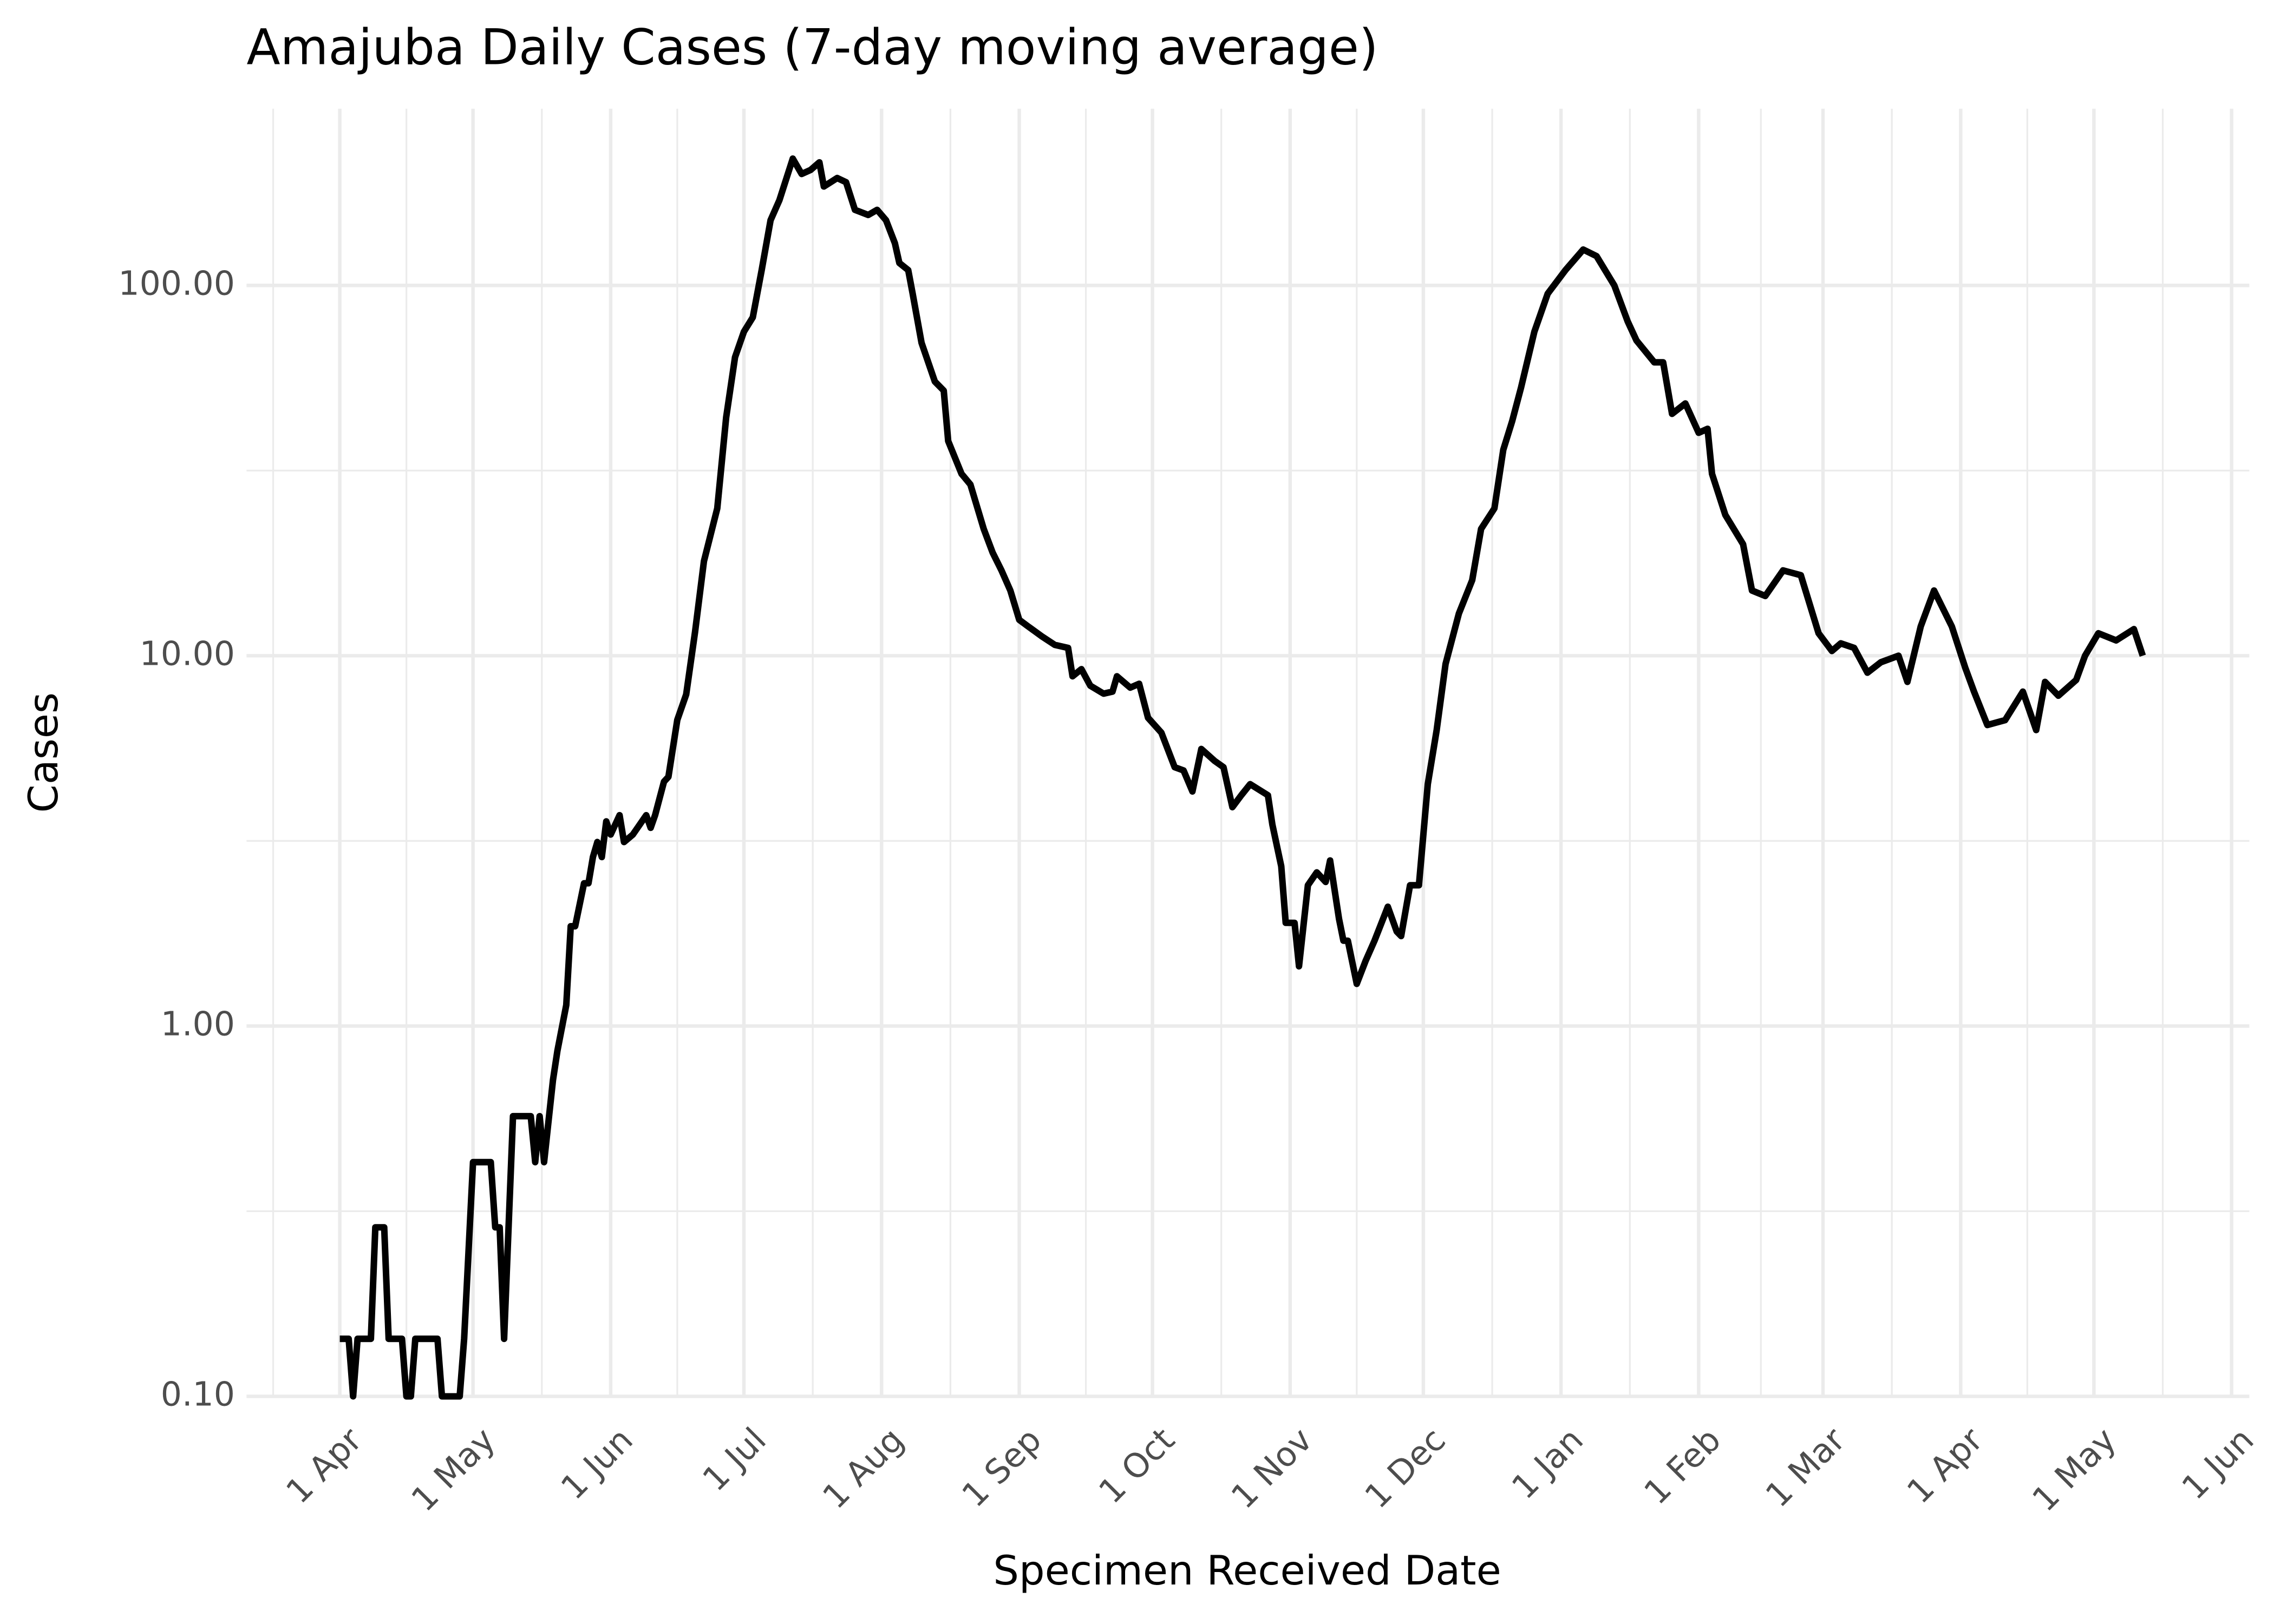  I want to click on y-axis-label: Cases, so click(43, 753).